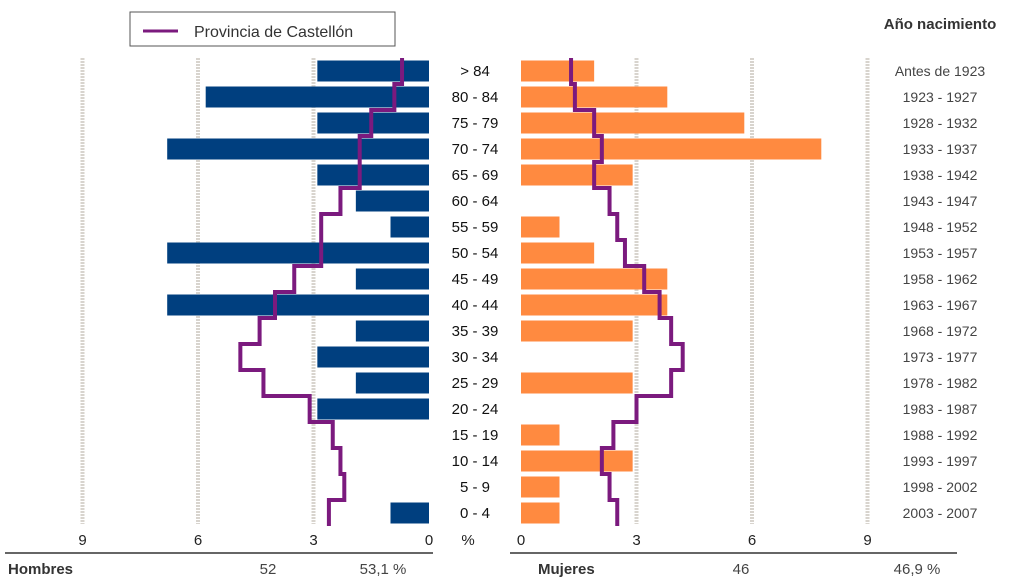 This screenshot has width=1012, height=582. Describe the element at coordinates (940, 513) in the screenshot. I see `birth-year-label: 2003 - 2007` at that location.